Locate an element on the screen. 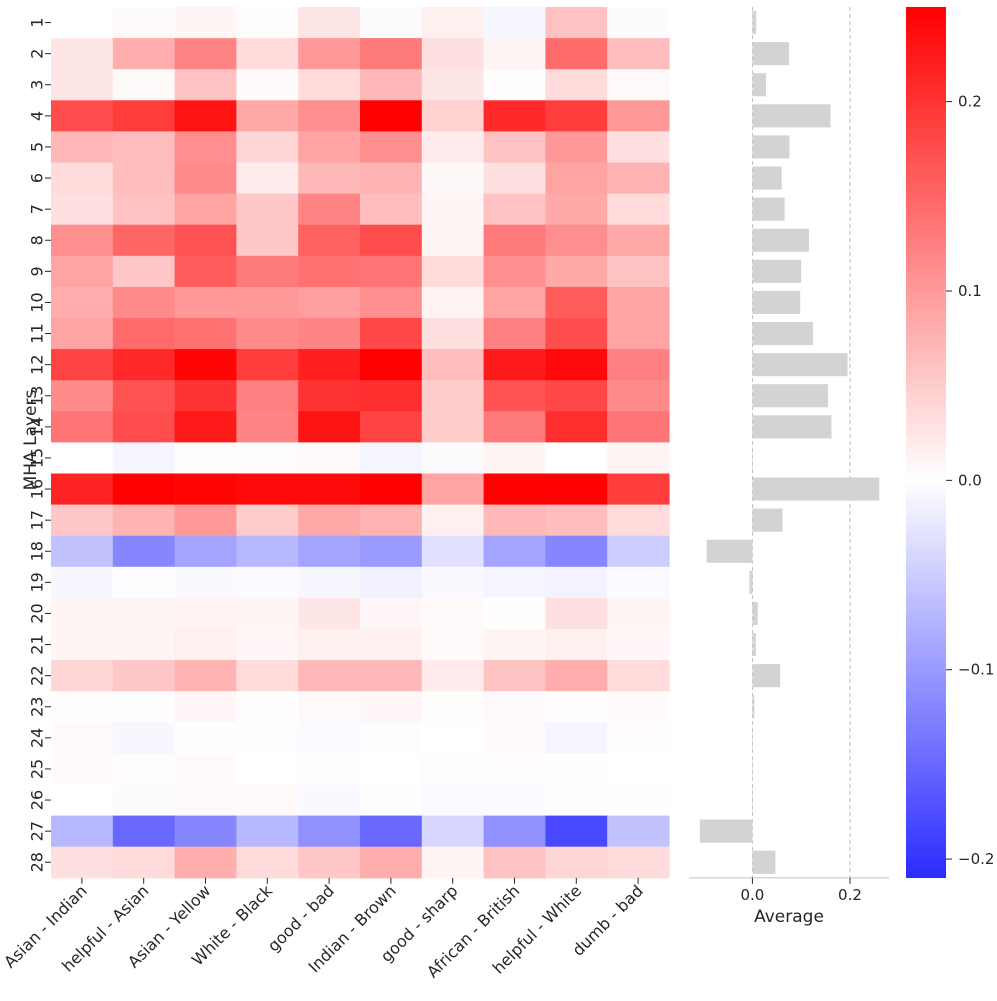 Image resolution: width=997 pixels, height=1001 pixels. colorbar-tick-label: −0.1 is located at coordinates (976, 670).